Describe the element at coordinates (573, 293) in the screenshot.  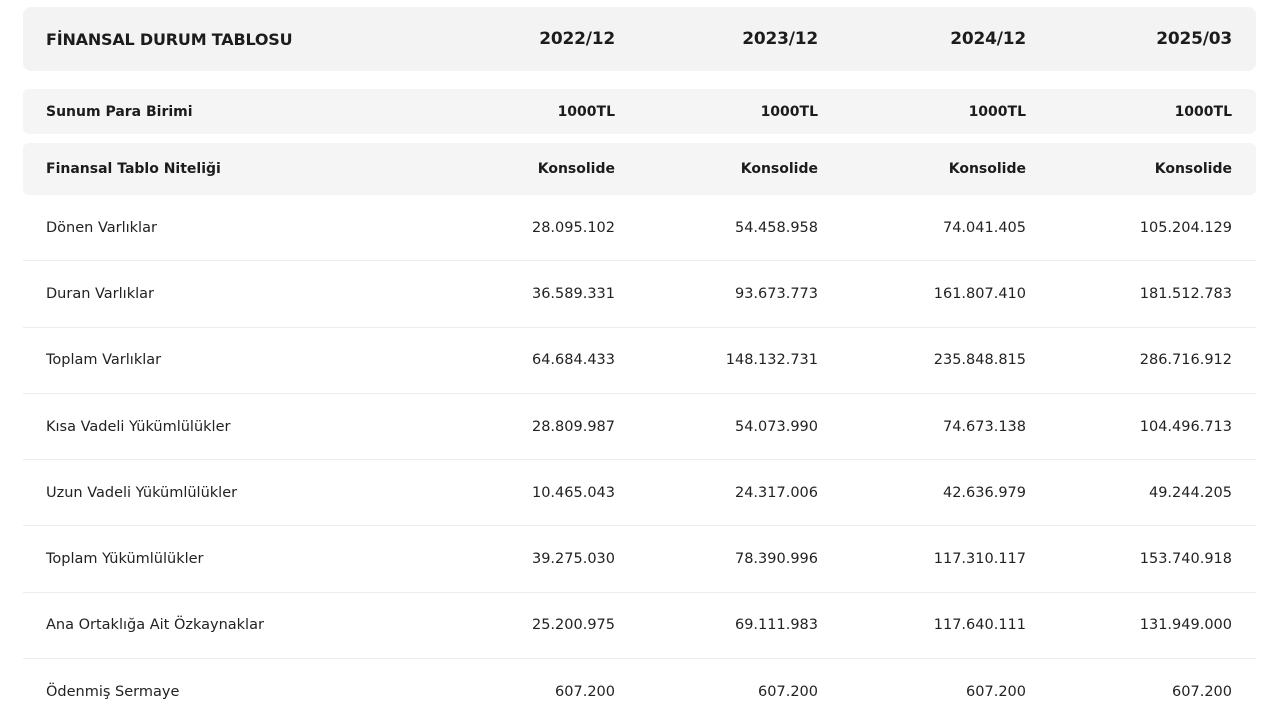
I see `row-value: 36.589.331` at that location.